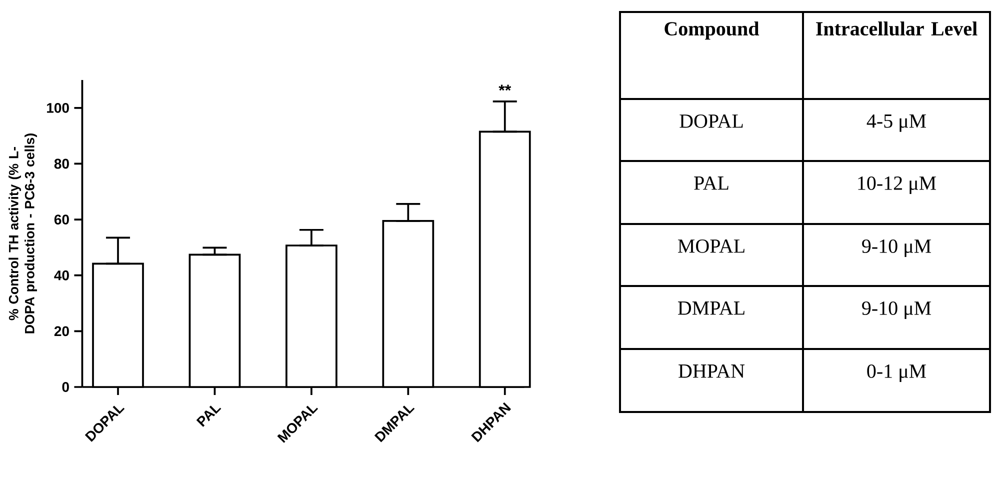  Describe the element at coordinates (896, 123) in the screenshot. I see `text: 4-5 μM` at that location.